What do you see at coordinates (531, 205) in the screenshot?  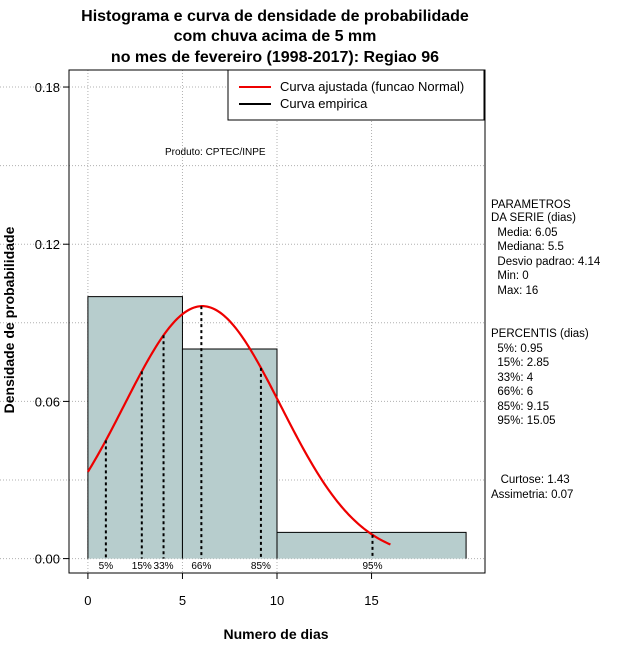 I see `stats-params-title: PARAMETROS` at bounding box center [531, 205].